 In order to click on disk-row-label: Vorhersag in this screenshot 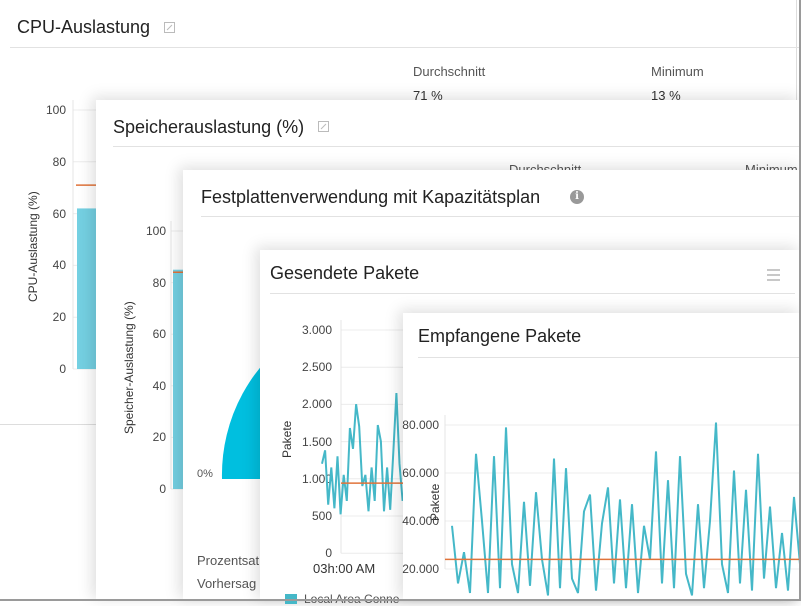, I will do `click(227, 583)`.